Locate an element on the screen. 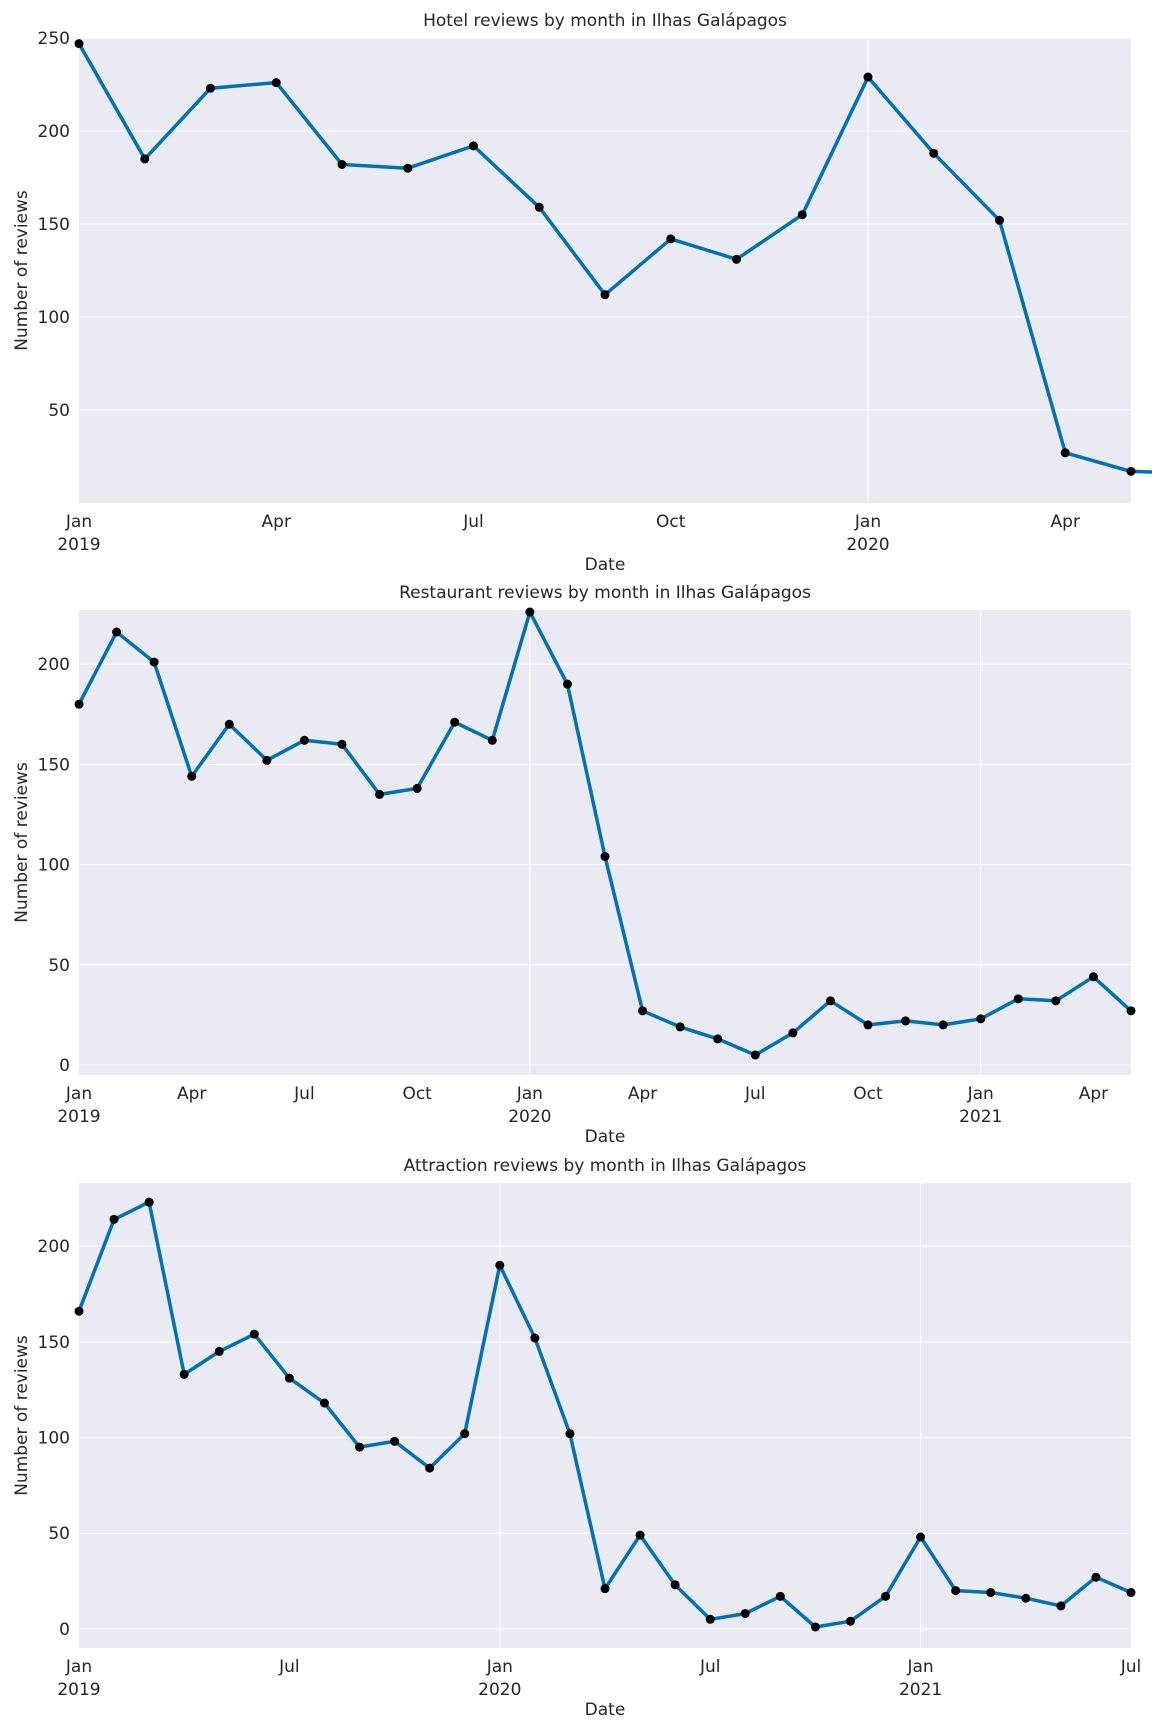 This screenshot has height=1728, width=1152. y-axis-ticks: 50 100 150 200 250 is located at coordinates (54, 225).